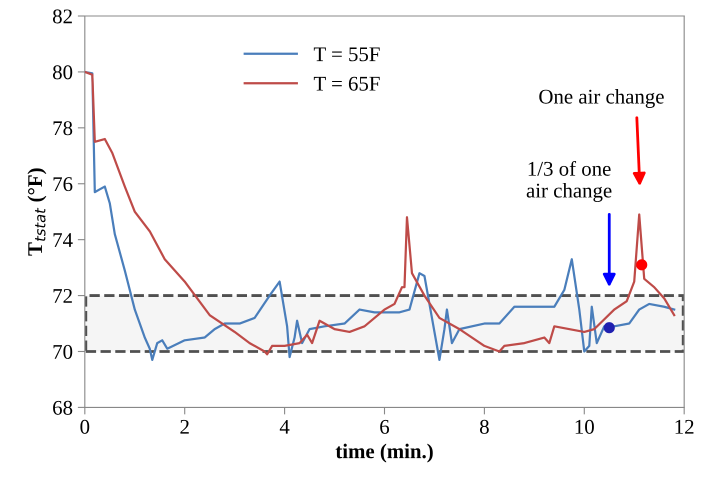 The height and width of the screenshot is (485, 701). I want to click on y-tick-label: 70, so click(63, 351).